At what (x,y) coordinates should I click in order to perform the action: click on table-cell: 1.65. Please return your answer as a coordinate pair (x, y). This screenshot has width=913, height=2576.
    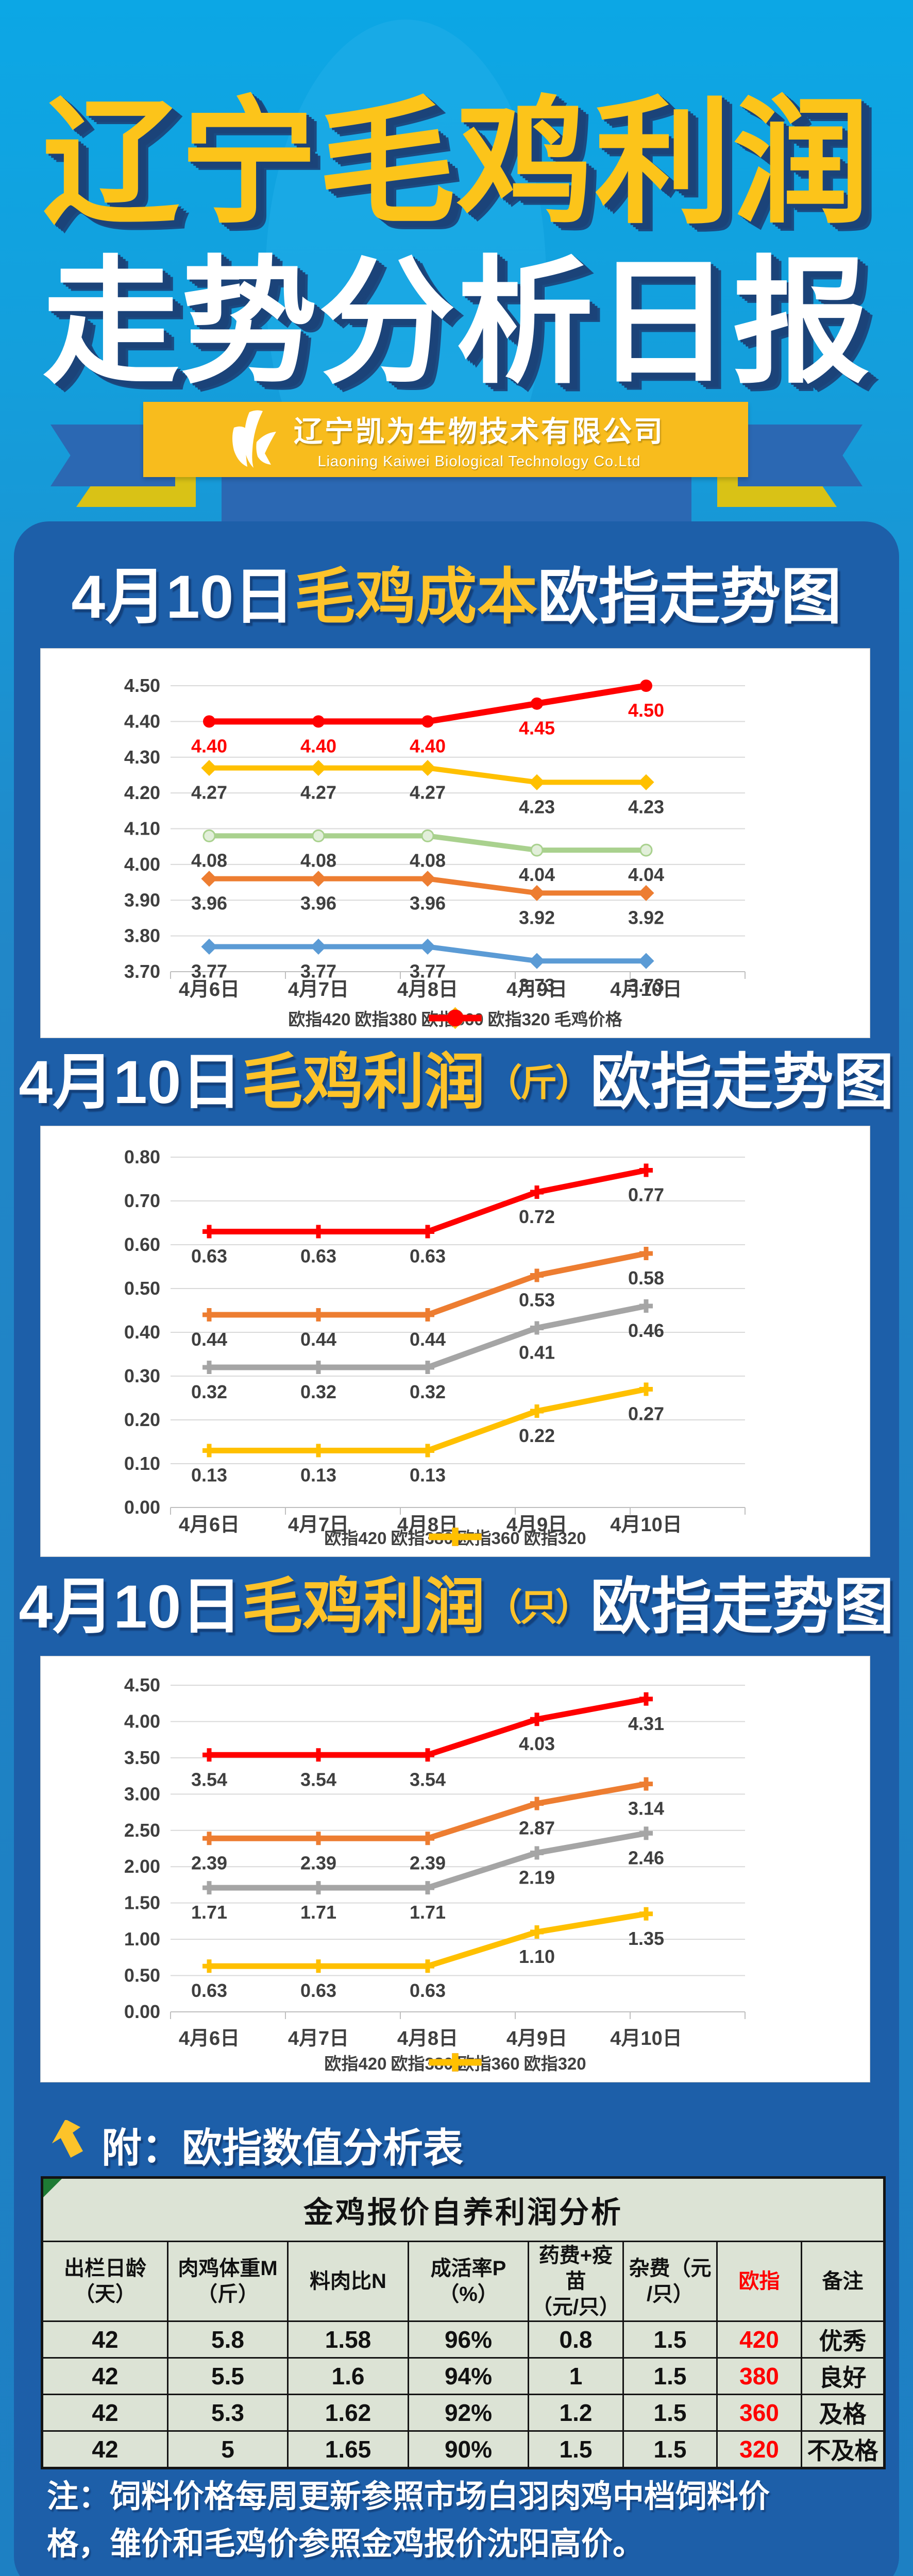
    Looking at the image, I should click on (348, 2449).